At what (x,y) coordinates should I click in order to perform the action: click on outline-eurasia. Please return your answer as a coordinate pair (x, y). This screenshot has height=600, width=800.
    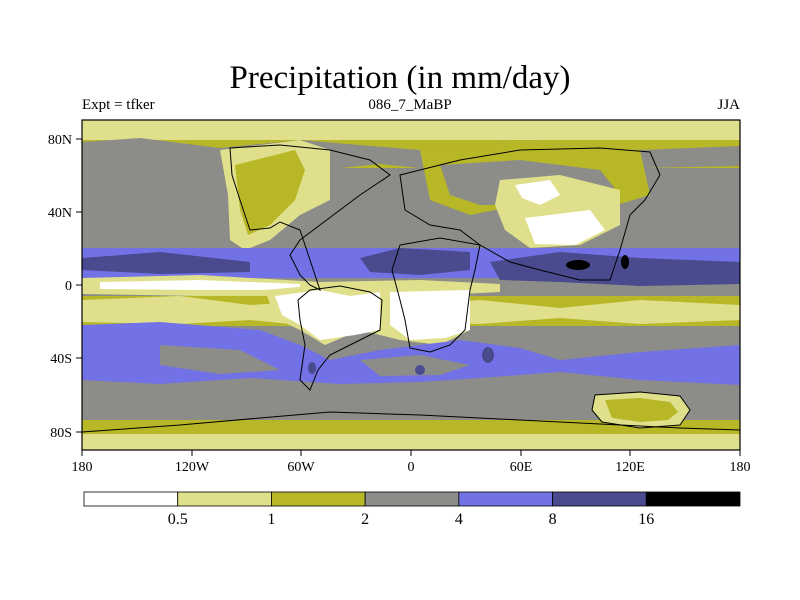
    Looking at the image, I should click on (530, 214).